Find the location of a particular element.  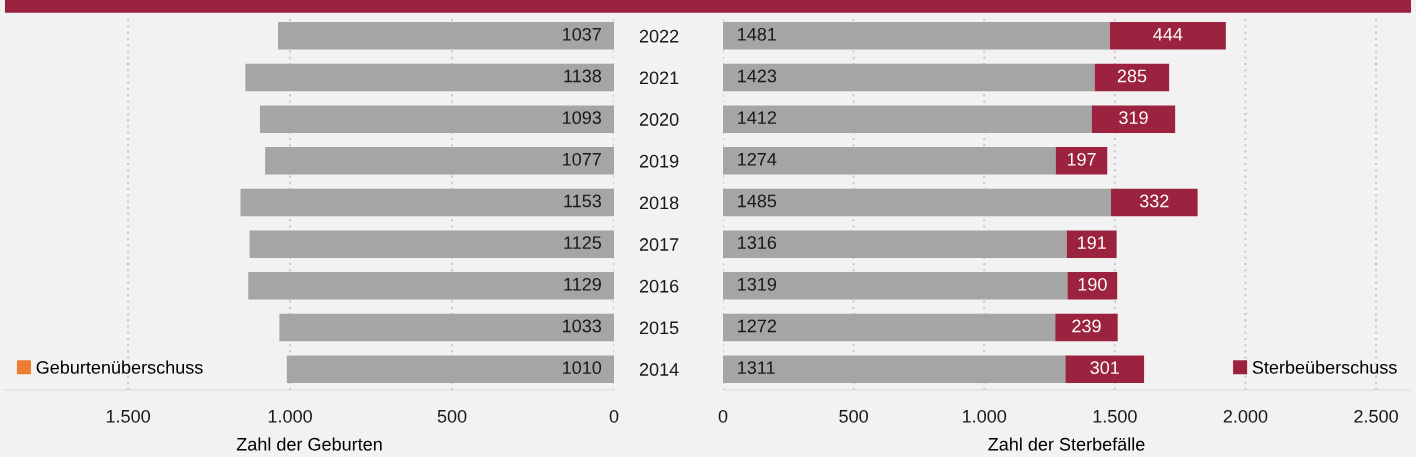

data-label: 190 is located at coordinates (1092, 284).